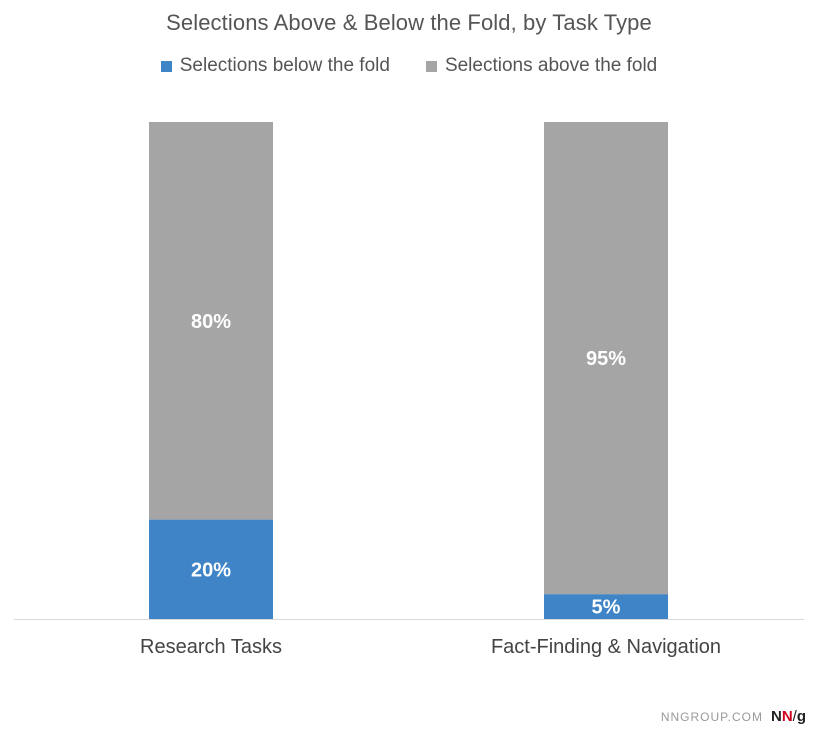 The image size is (818, 739). Describe the element at coordinates (794, 716) in the screenshot. I see `logo-slash: /` at that location.